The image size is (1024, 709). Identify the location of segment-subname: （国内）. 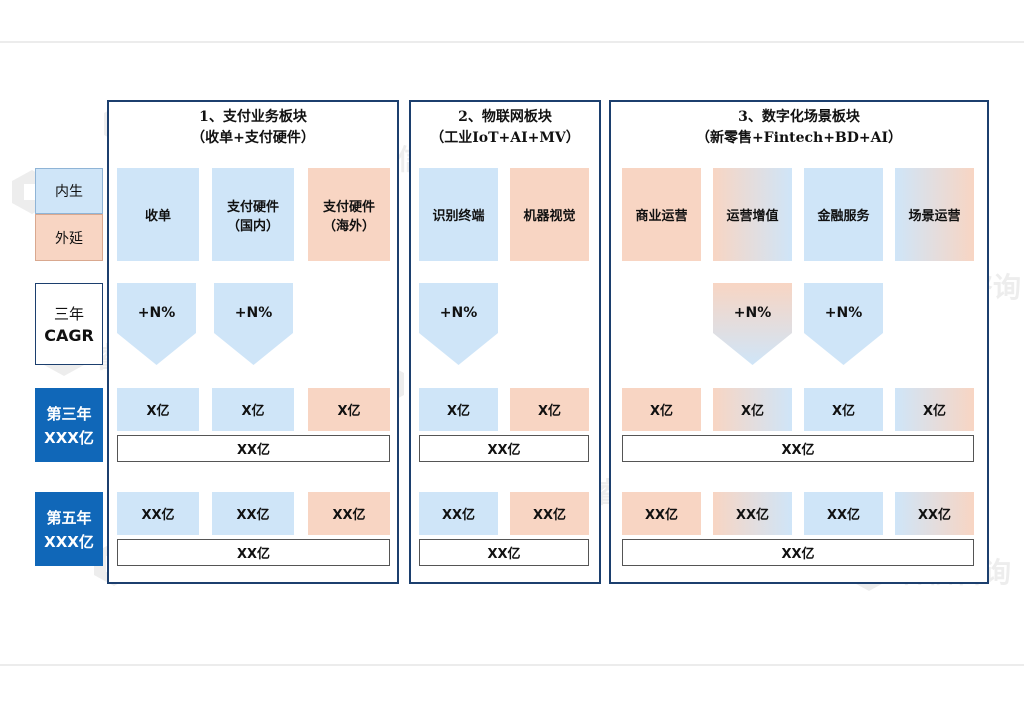
(252, 226).